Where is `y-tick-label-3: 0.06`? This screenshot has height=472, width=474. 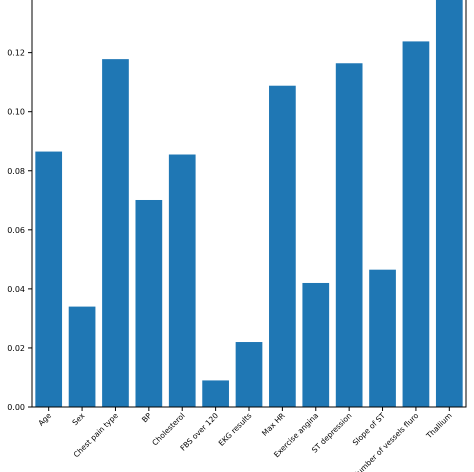
y-tick-label-3: 0.06 is located at coordinates (16, 230).